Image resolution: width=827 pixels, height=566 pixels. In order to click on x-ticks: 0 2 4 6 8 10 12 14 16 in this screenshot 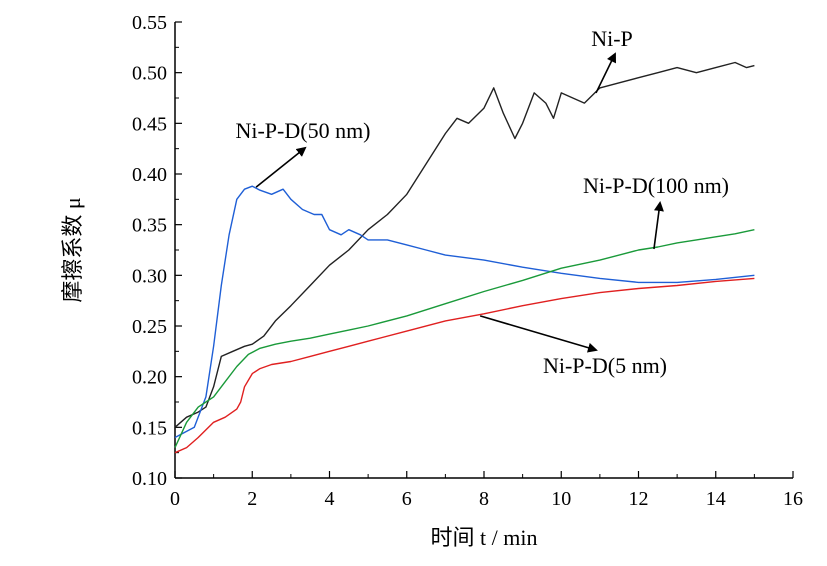, I will do `click(486, 490)`.